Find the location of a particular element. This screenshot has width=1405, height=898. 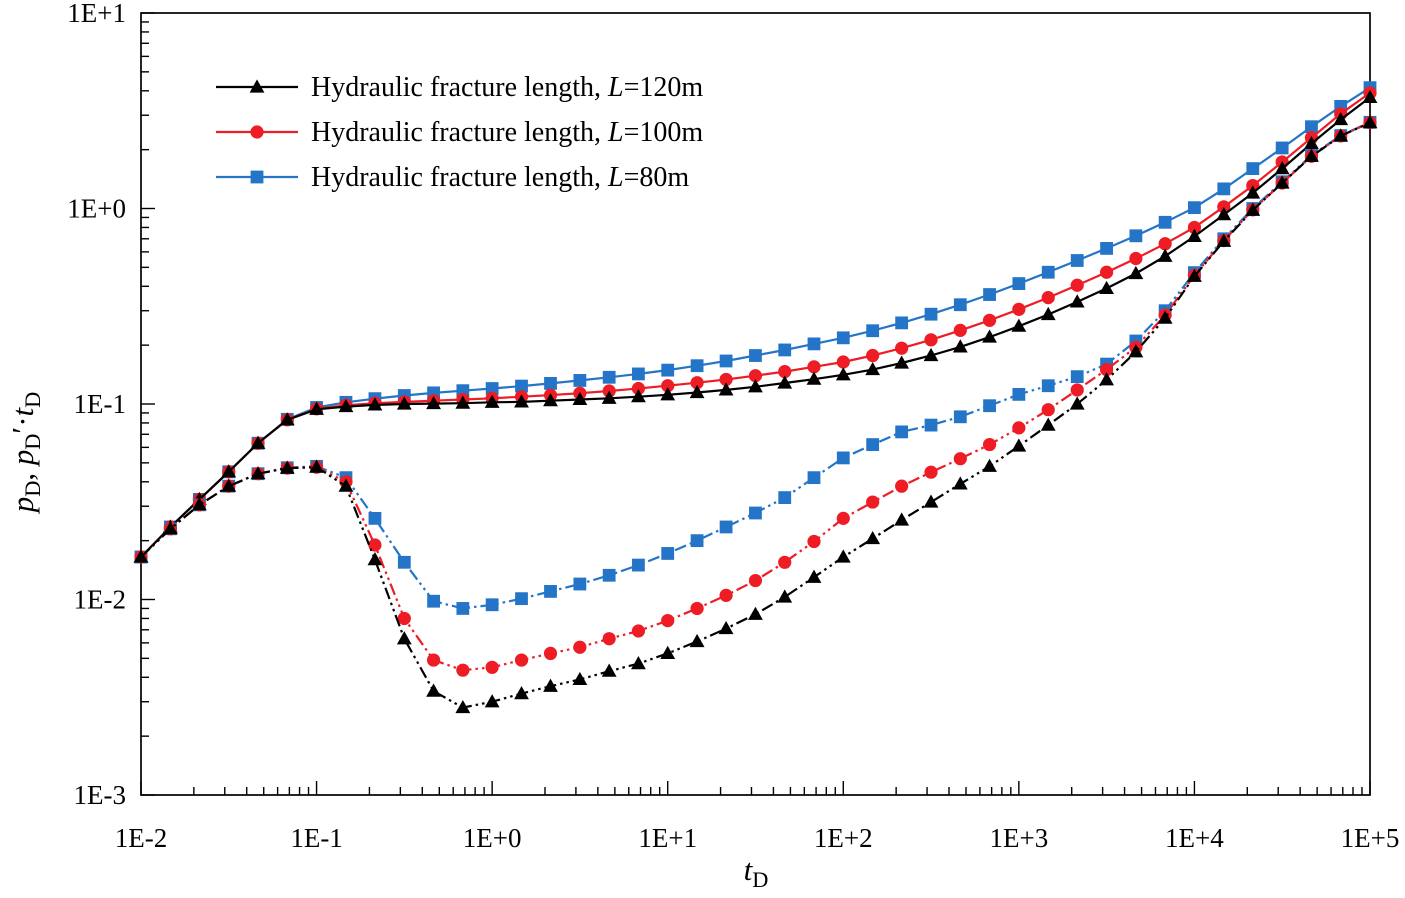

x-tick-label: 1E+3 is located at coordinates (1018, 838).